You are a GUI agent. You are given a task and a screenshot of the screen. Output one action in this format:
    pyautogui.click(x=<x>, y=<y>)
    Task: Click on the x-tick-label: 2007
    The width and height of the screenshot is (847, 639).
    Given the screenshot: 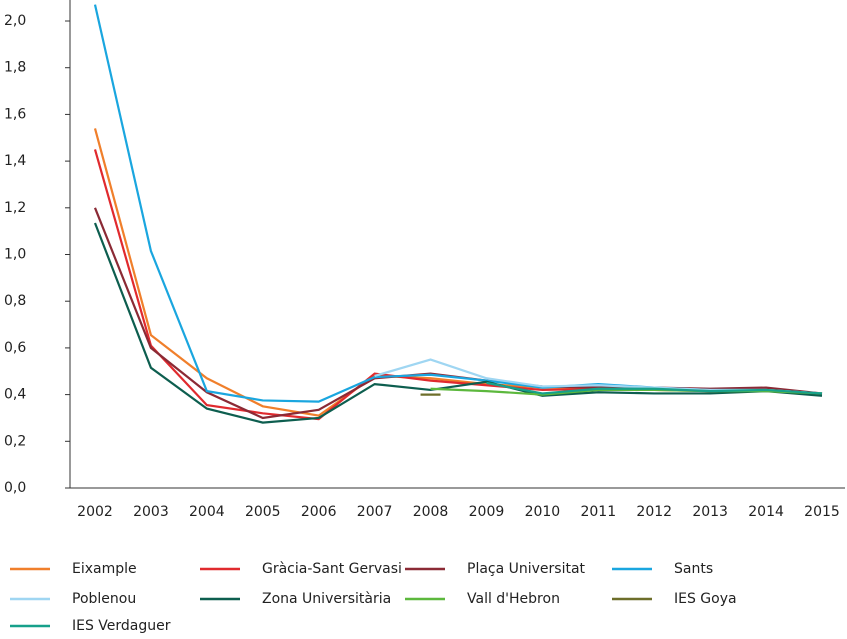 What is the action you would take?
    pyautogui.click(x=375, y=512)
    